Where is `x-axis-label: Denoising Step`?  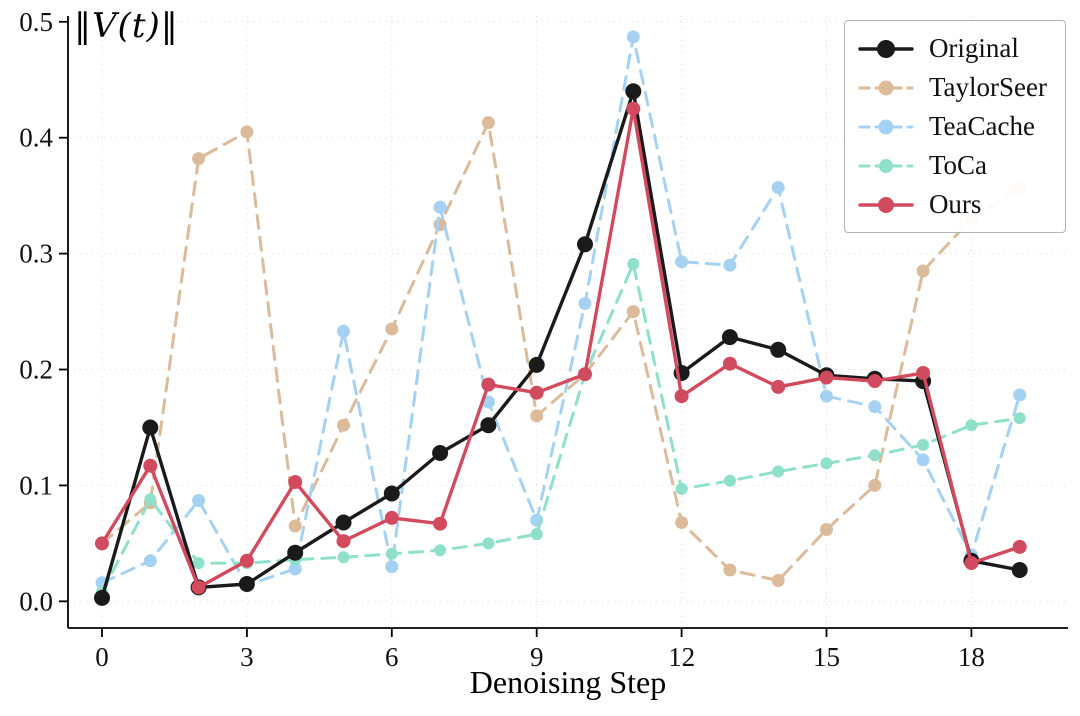 x-axis-label: Denoising Step is located at coordinates (568, 682).